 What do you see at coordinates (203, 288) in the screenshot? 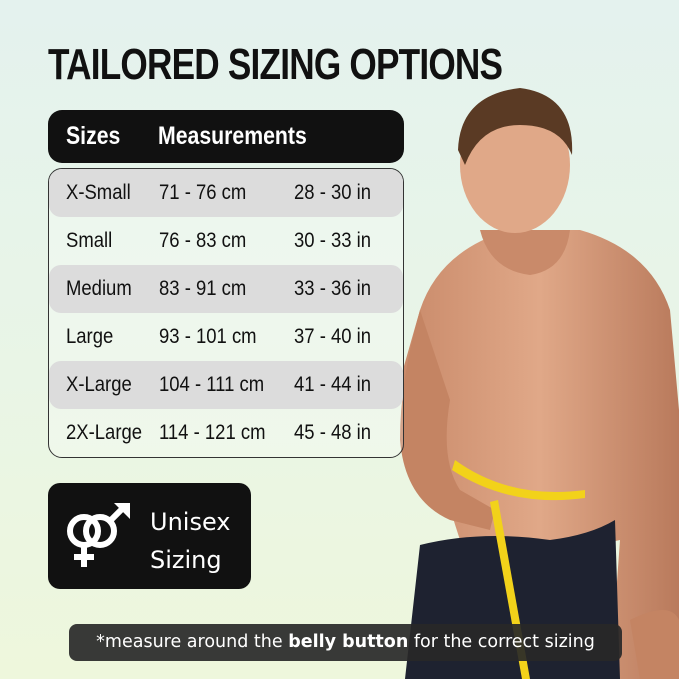
I see `cm-cell: 83 - 91 cm` at bounding box center [203, 288].